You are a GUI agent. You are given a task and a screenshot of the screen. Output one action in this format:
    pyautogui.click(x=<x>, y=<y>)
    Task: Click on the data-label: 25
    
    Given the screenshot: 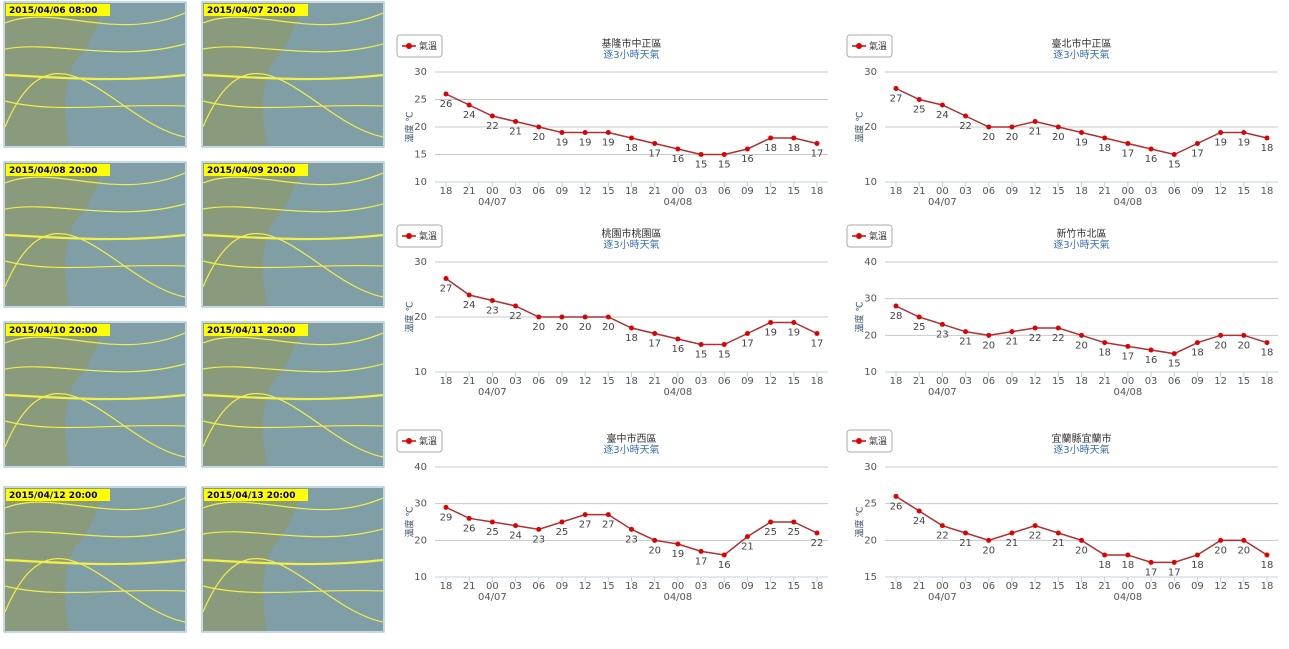 What is the action you would take?
    pyautogui.click(x=919, y=327)
    